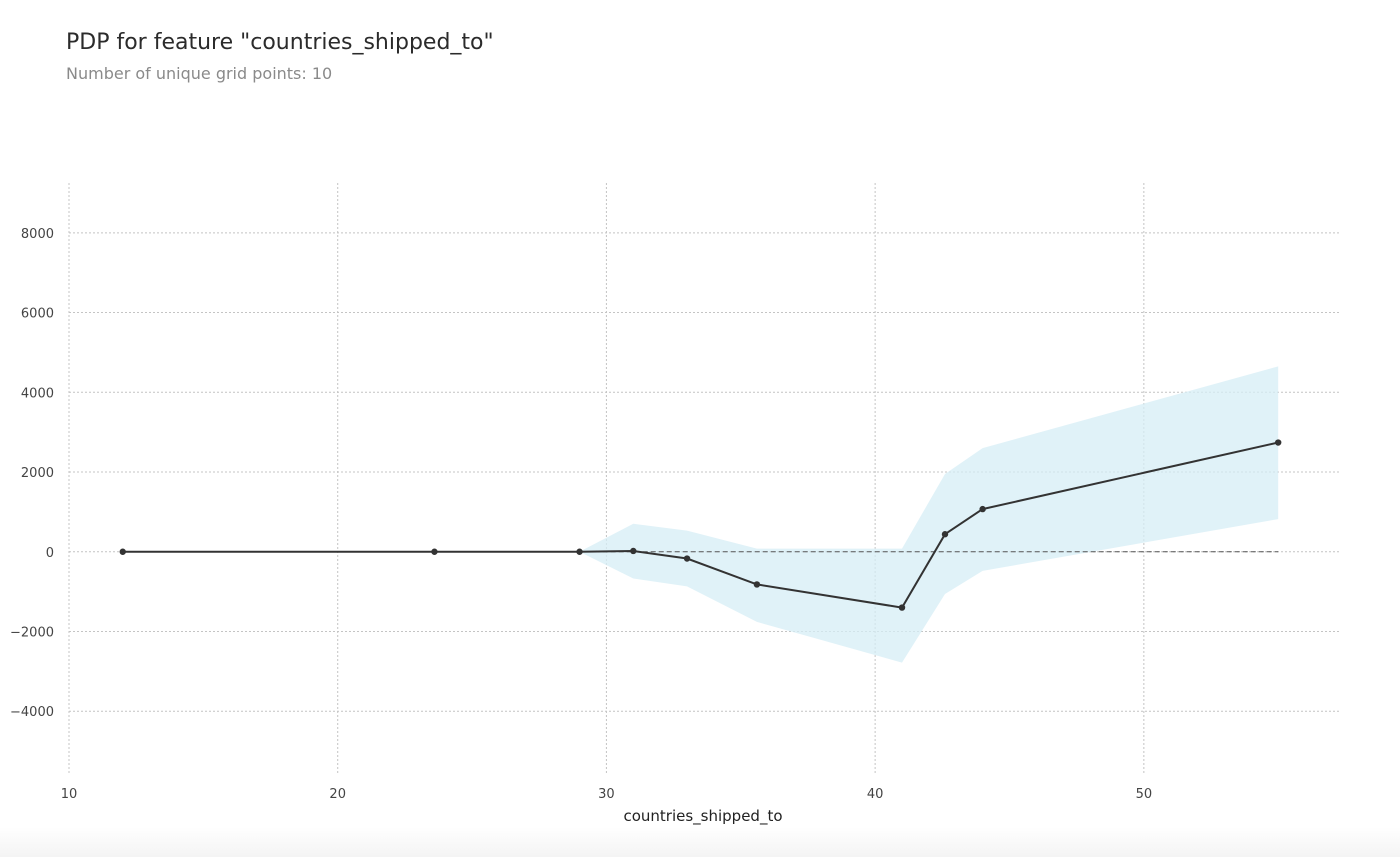  I want to click on y-tick-label: −2000, so click(32, 632).